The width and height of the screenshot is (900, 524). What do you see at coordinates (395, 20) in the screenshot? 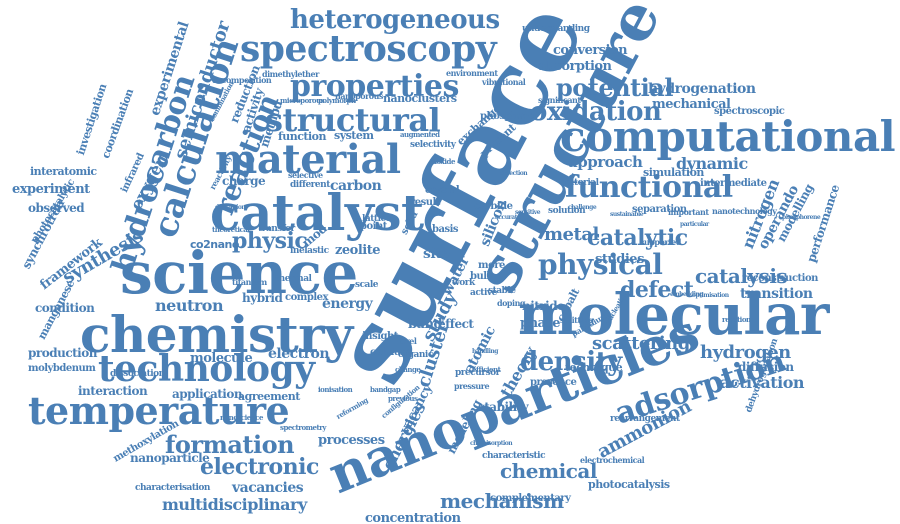
I see `cloud-word: heterogeneous` at bounding box center [395, 20].